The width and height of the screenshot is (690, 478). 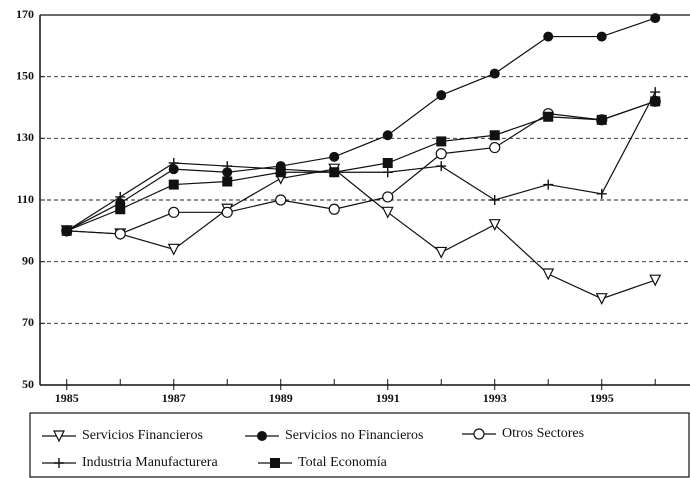 I want to click on x-tick-label: 1995, so click(x=602, y=398).